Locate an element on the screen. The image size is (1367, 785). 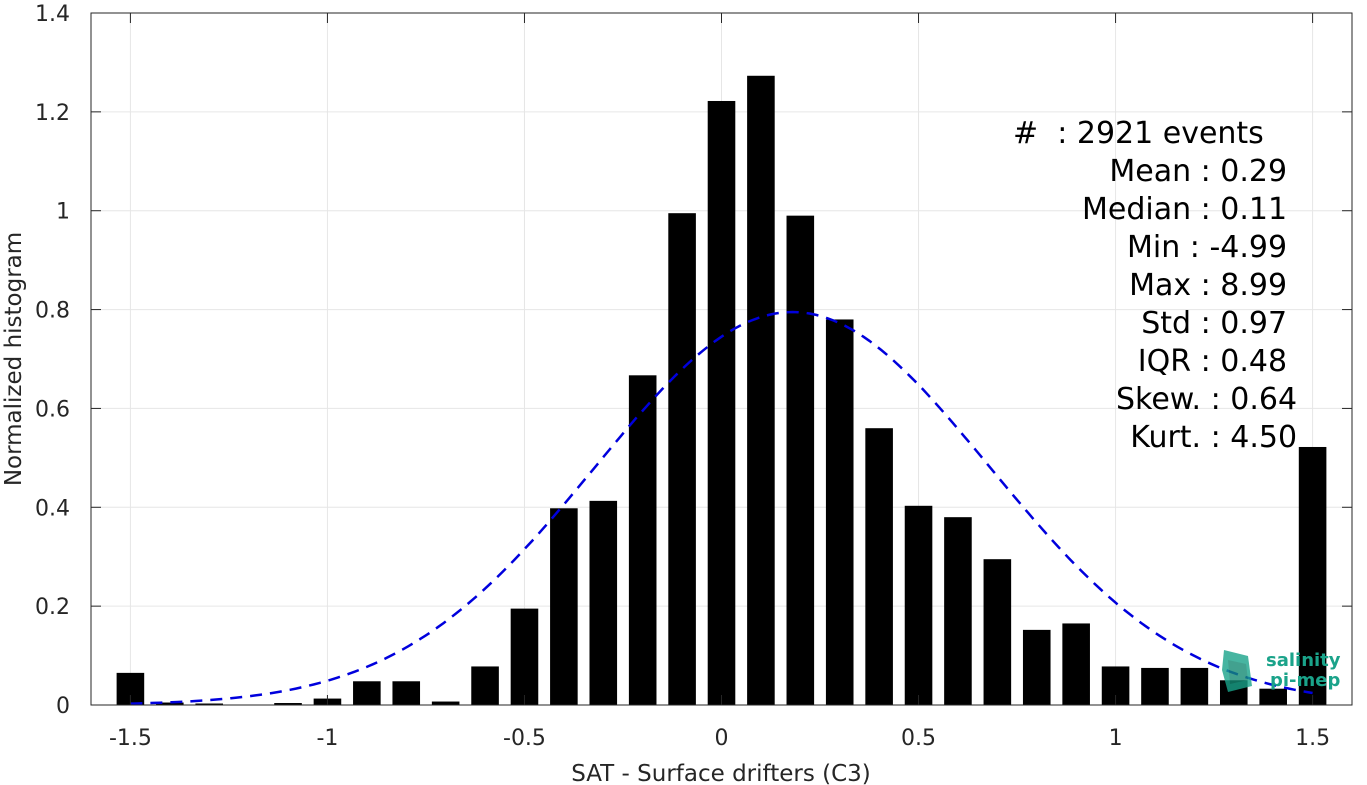
x-axis-label: SAT - Surface drifters (C3) is located at coordinates (721, 773).